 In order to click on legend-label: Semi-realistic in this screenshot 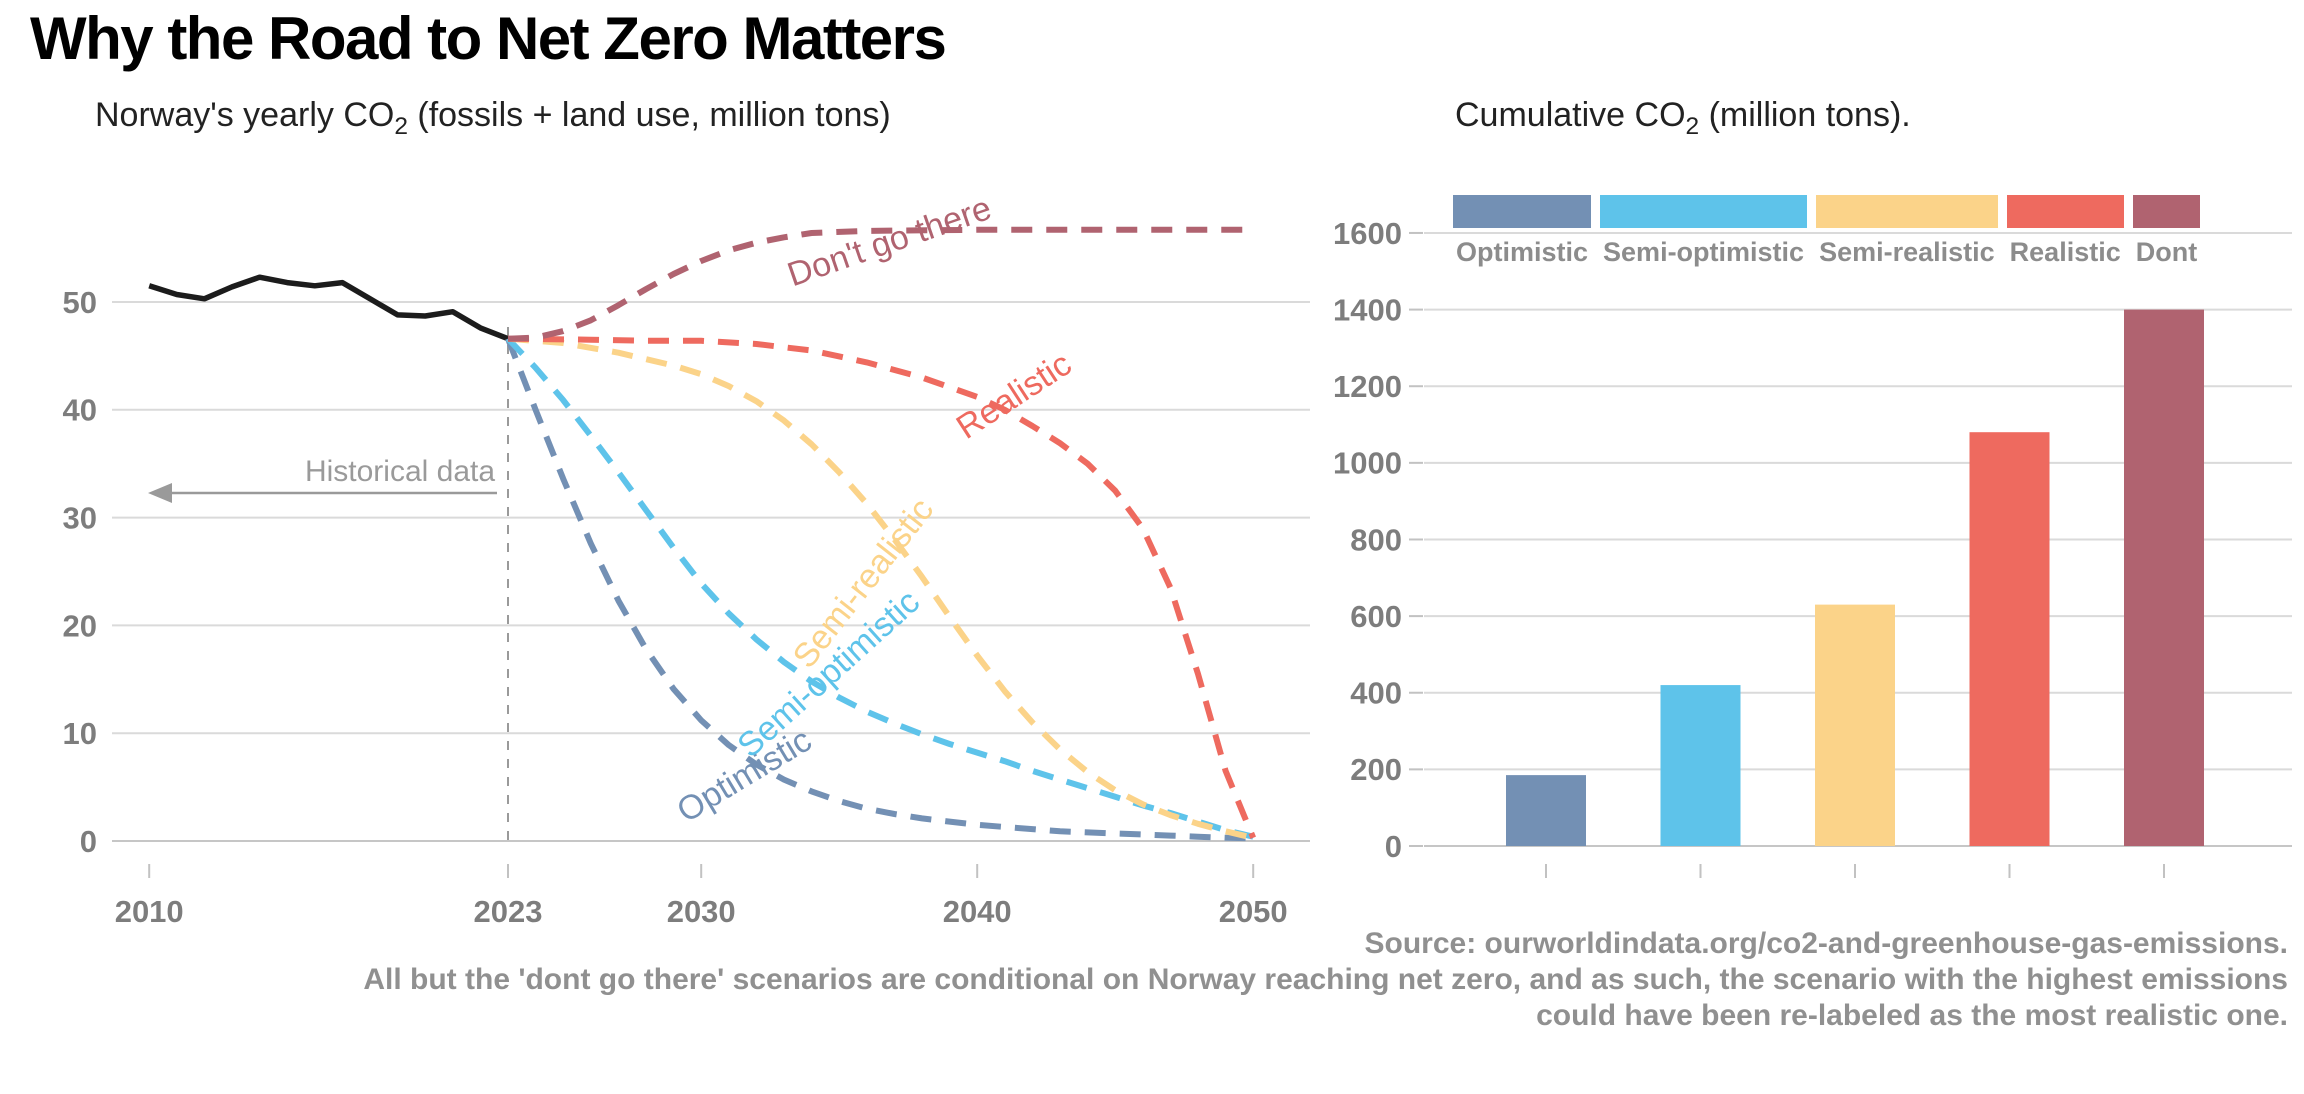, I will do `click(1907, 252)`.